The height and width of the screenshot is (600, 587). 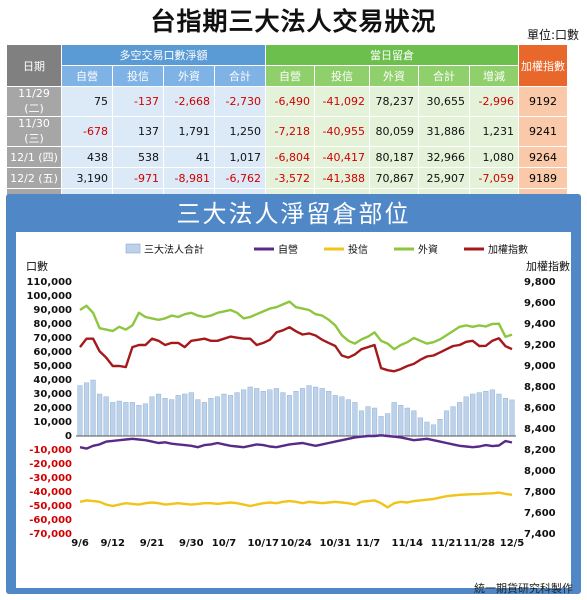 What do you see at coordinates (296, 442) in the screenshot?
I see `line-dealer` at bounding box center [296, 442].